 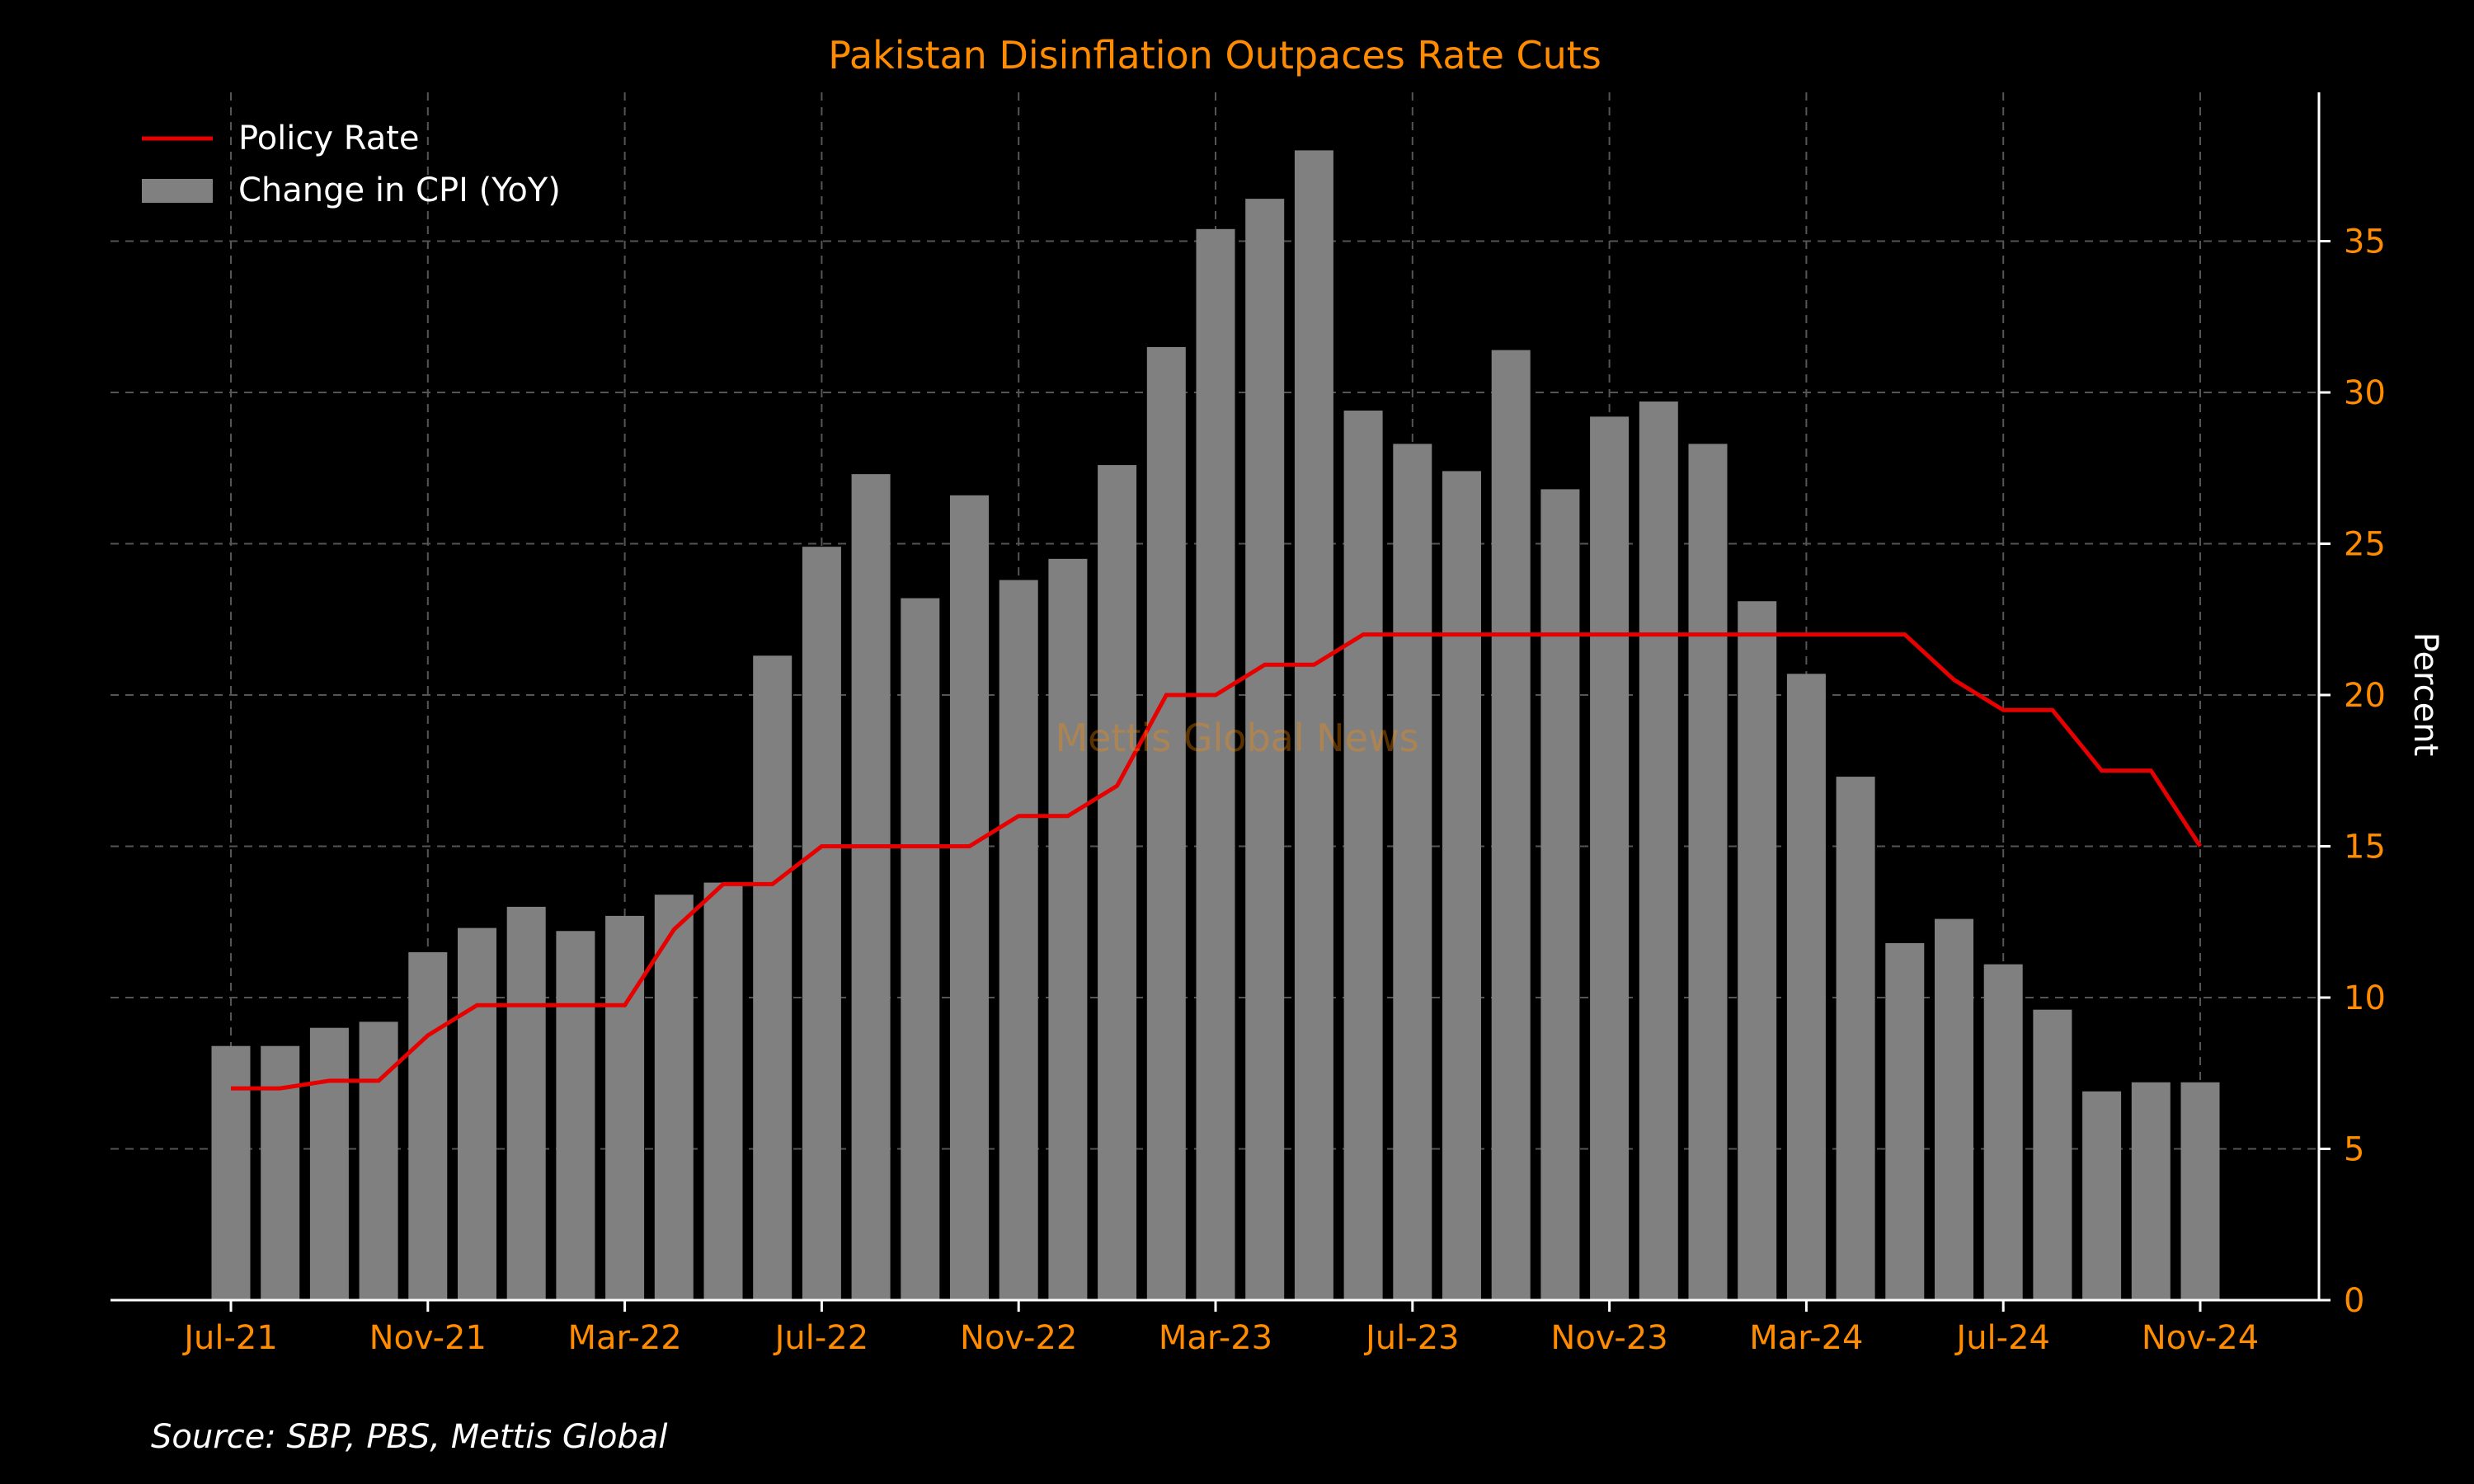 I want to click on x-tick-label: Jul-24, so click(x=2002, y=1338).